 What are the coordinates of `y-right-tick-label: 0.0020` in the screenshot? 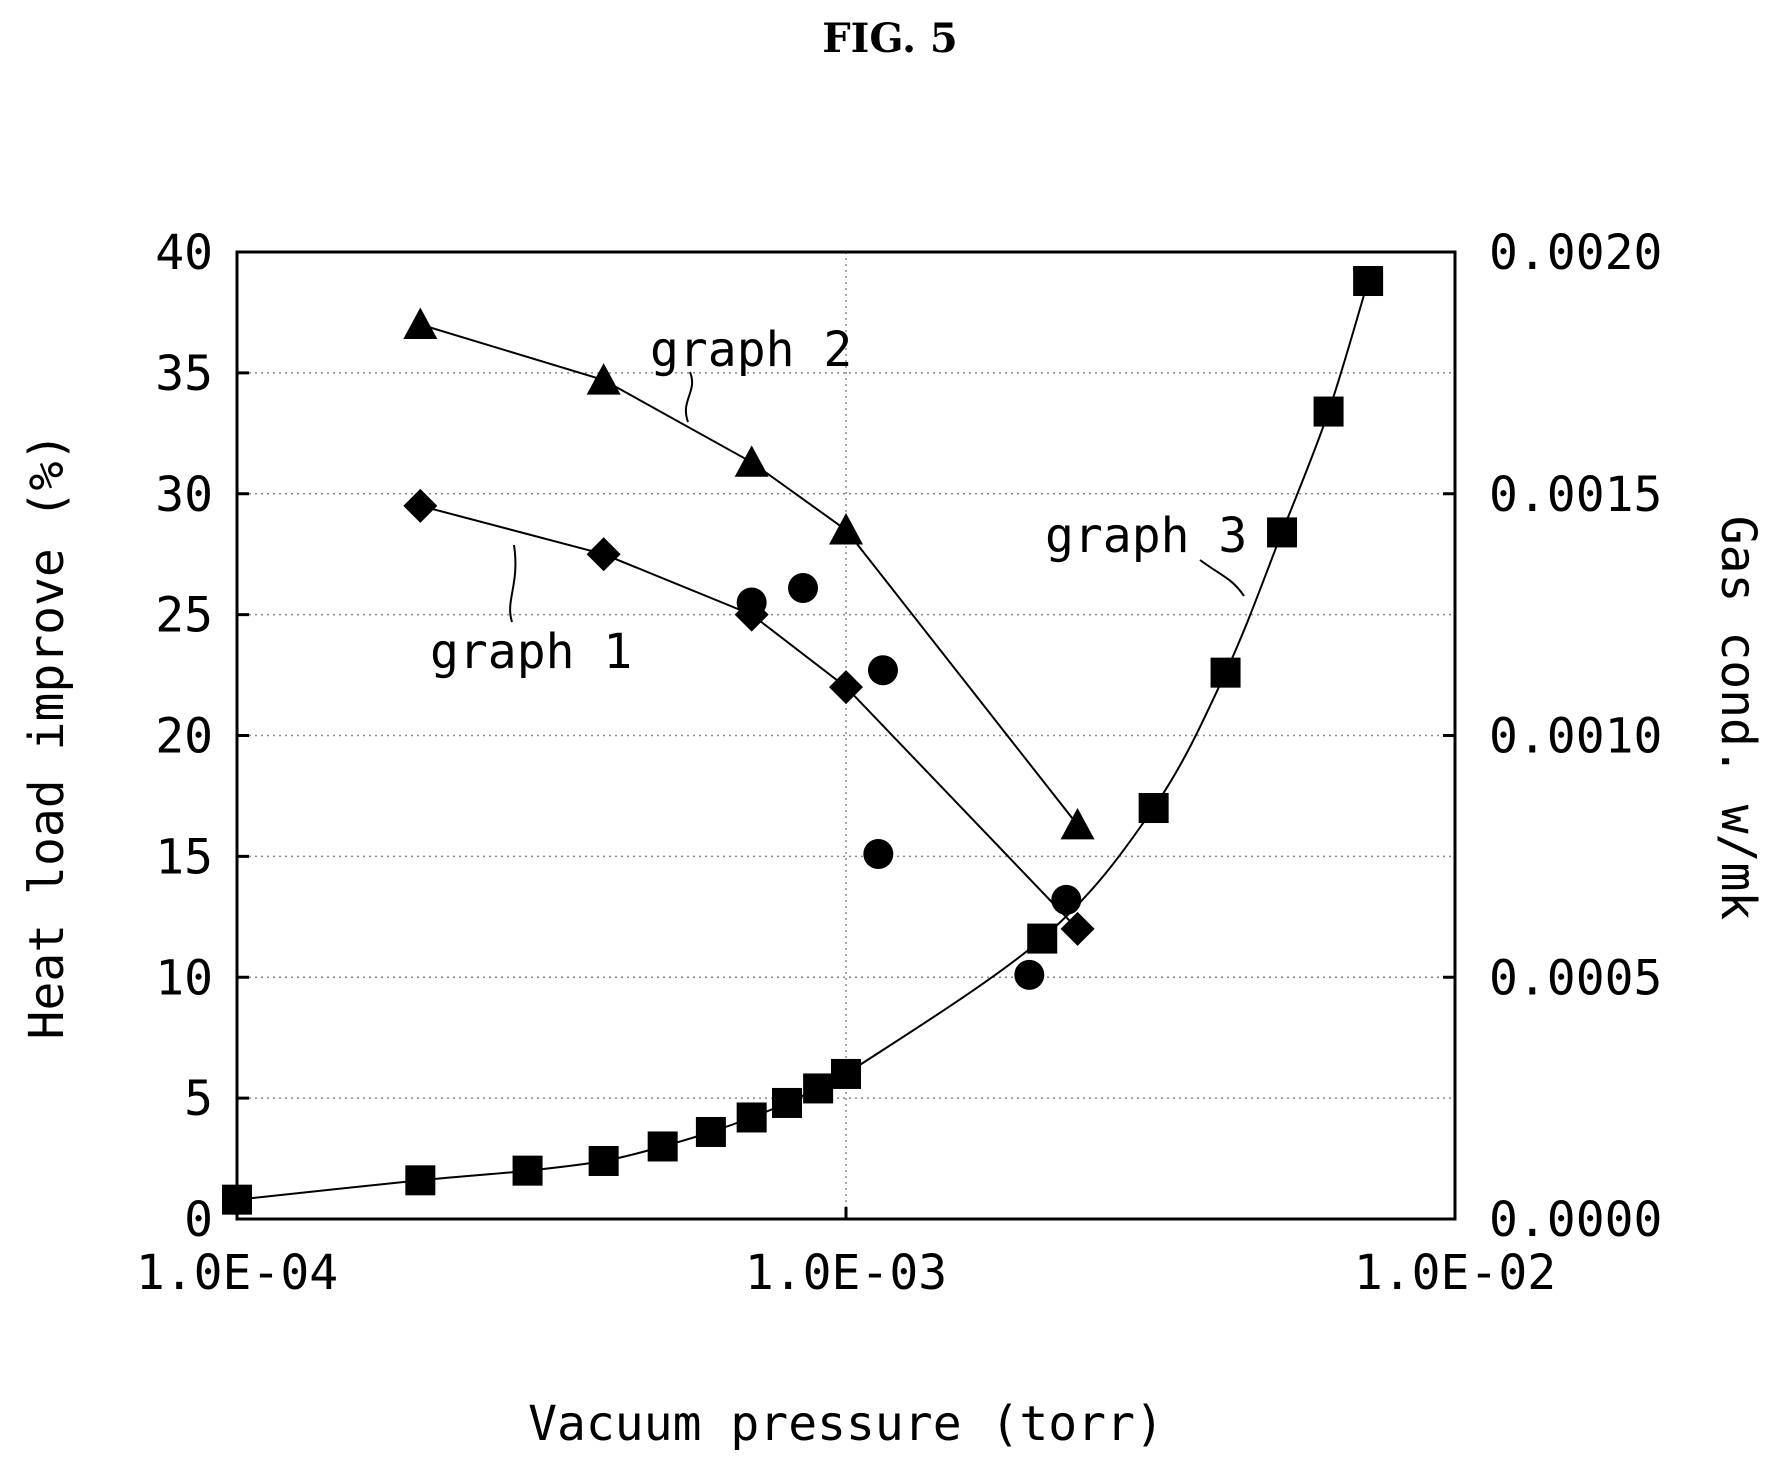 It's located at (1575, 253).